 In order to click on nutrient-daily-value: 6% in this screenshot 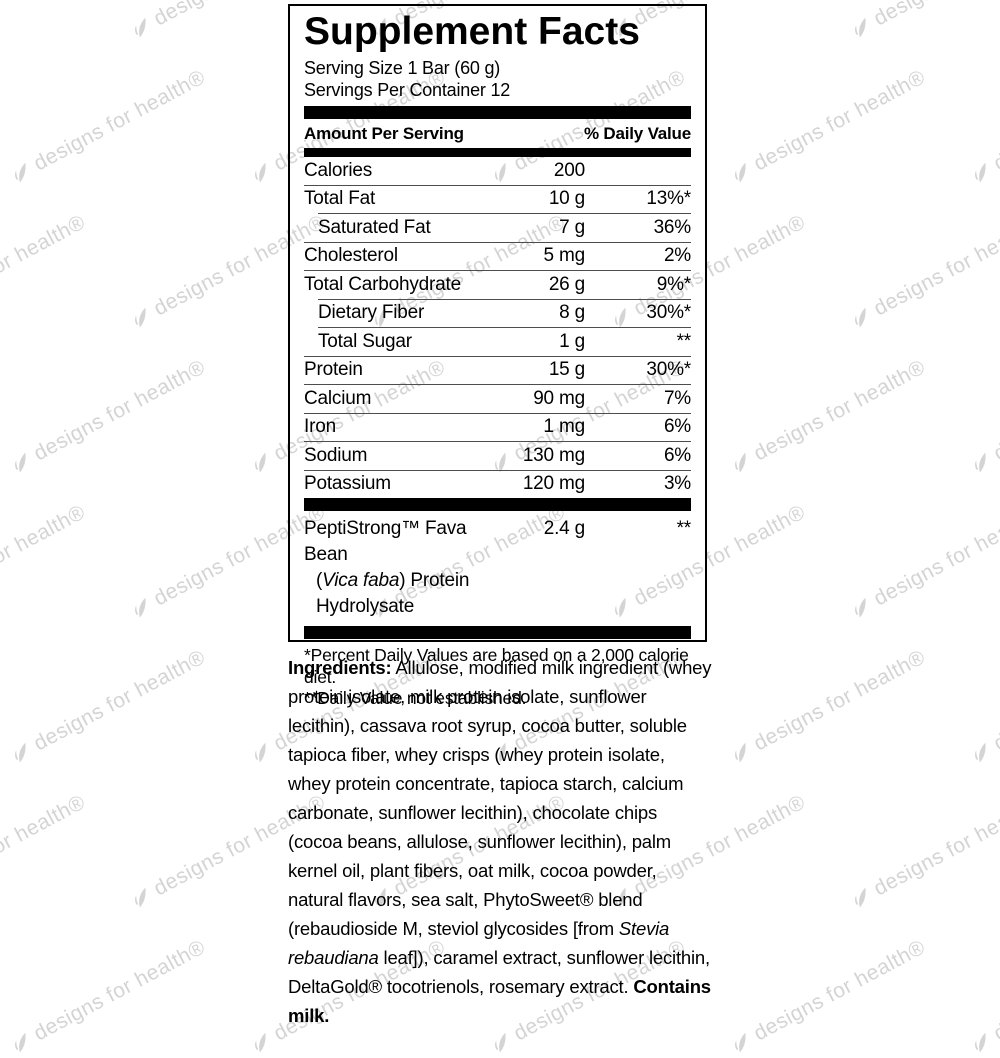, I will do `click(677, 455)`.